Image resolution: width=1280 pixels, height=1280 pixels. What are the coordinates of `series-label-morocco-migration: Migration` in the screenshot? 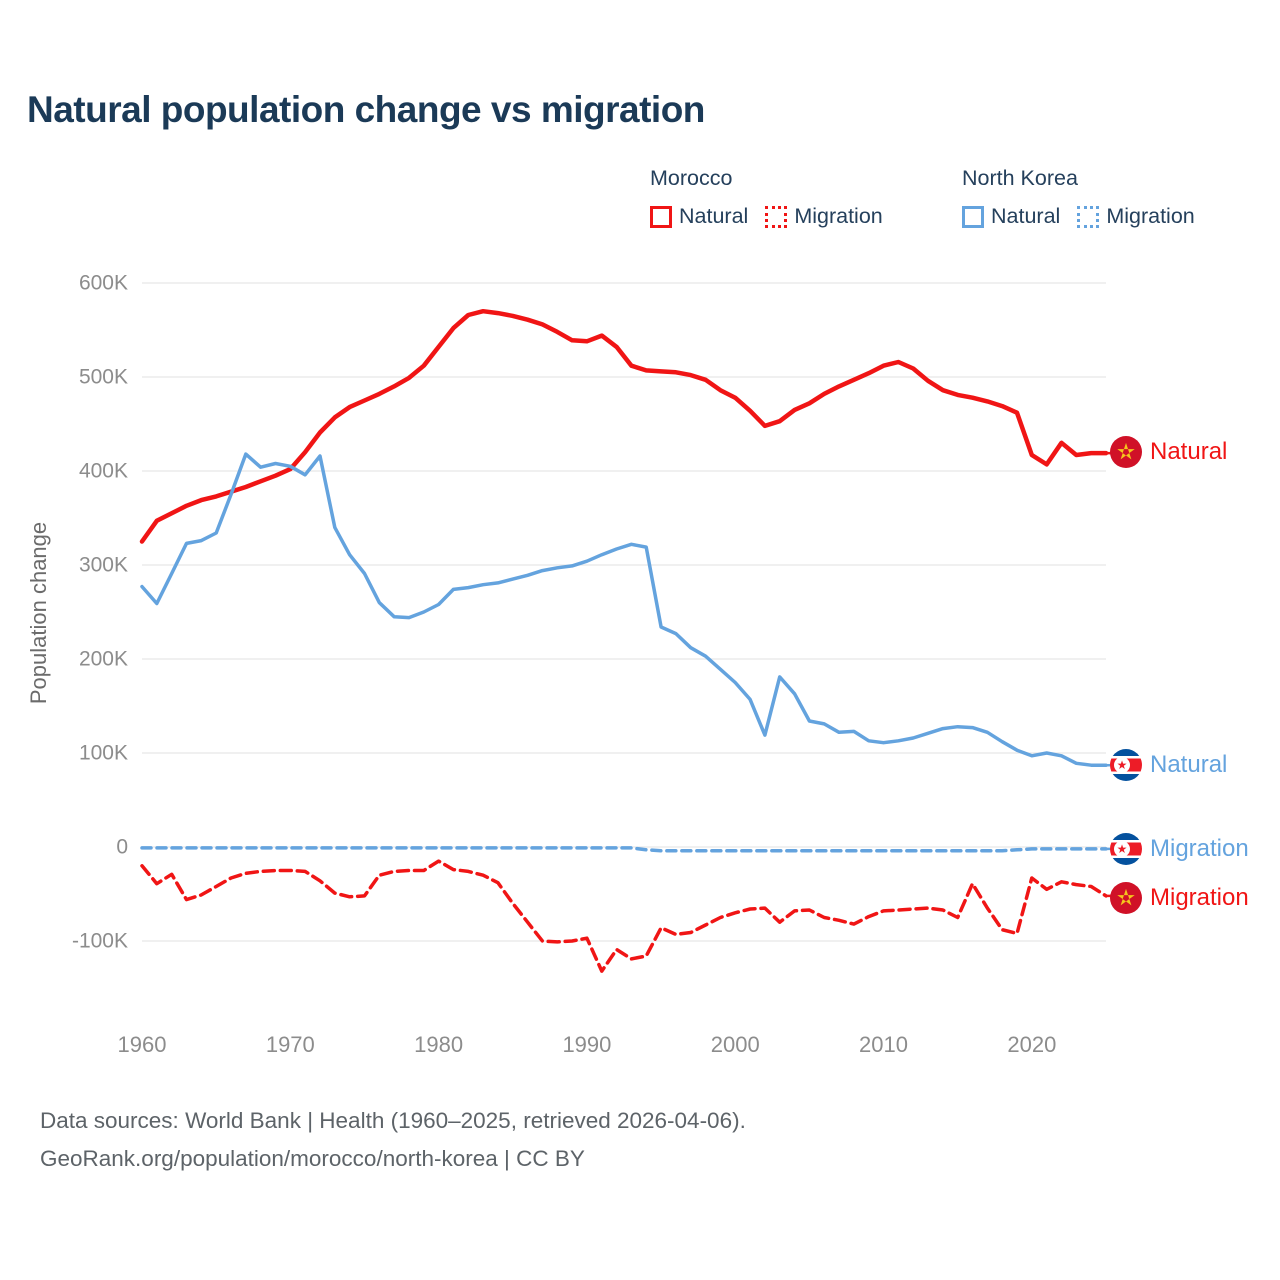 It's located at (1179, 898).